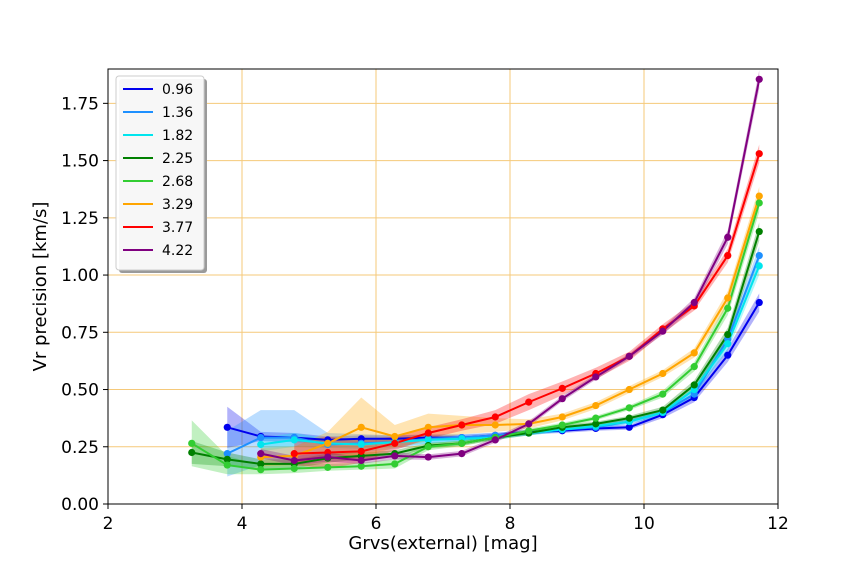 The image size is (864, 576). Describe the element at coordinates (177, 228) in the screenshot. I see `legend-label: 3.77` at that location.